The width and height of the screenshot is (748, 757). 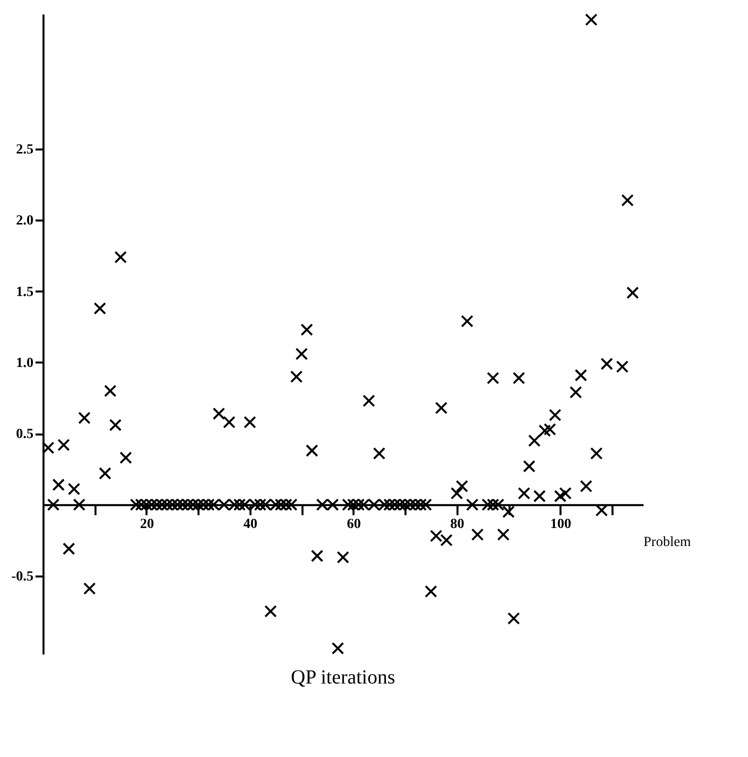 I want to click on y-tick-label: 2.5, so click(x=25, y=150).